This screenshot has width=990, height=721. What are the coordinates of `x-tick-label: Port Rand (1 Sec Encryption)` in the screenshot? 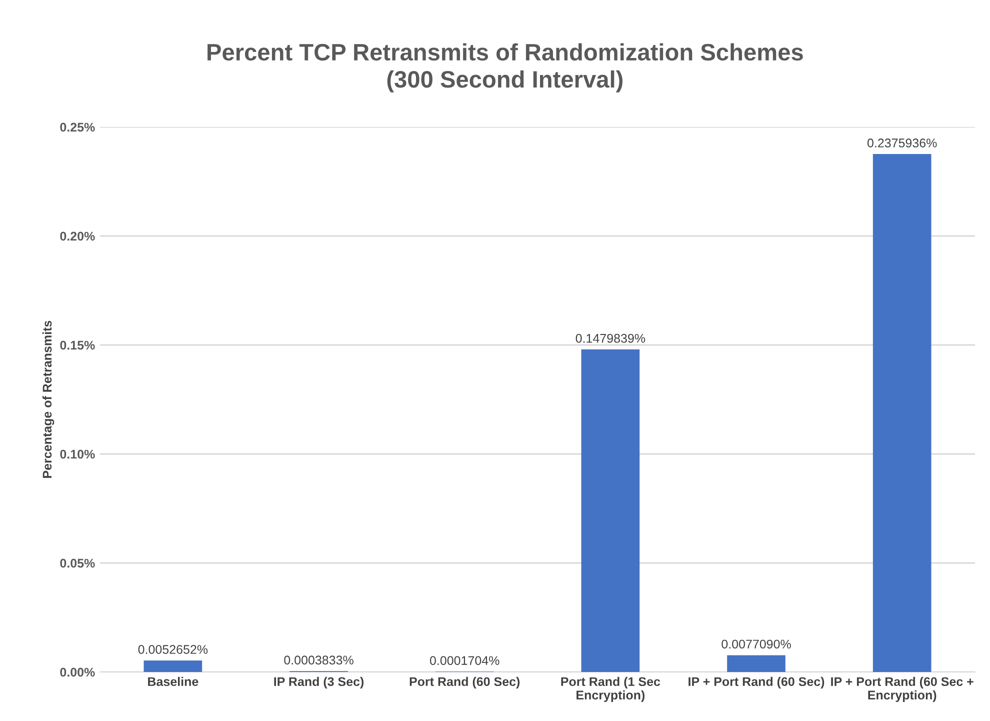 It's located at (610, 689).